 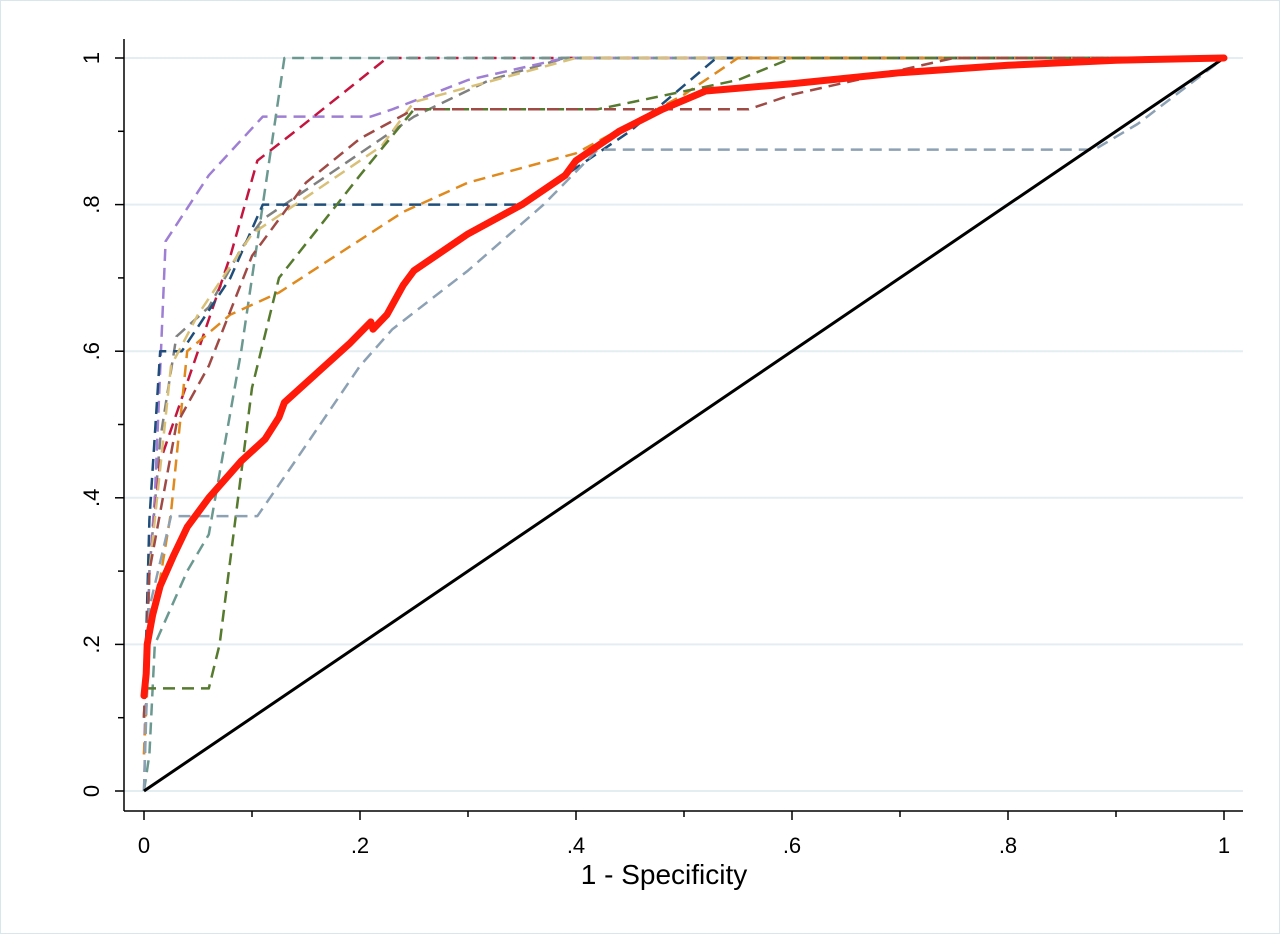 I want to click on y-tick-label-2: .4, so click(x=91, y=498).